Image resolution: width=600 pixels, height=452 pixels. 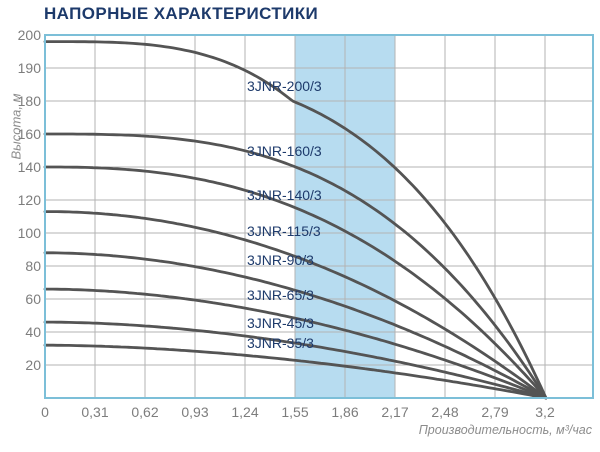 I want to click on x-tick-label: 2,79, so click(x=494, y=412).